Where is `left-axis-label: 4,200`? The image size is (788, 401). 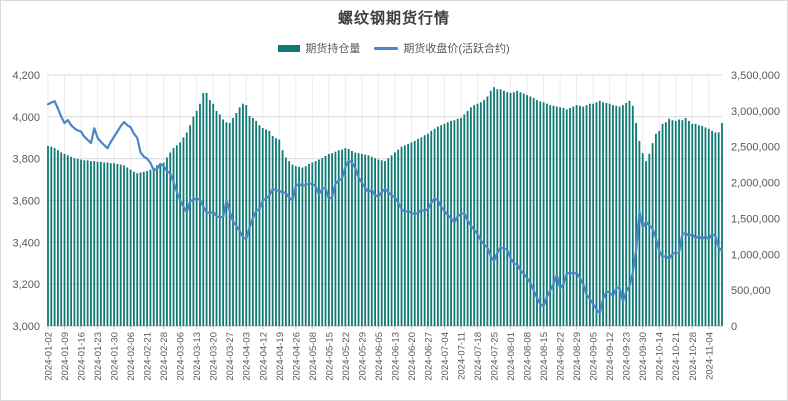
left-axis-label: 4,200 is located at coordinates (26, 76).